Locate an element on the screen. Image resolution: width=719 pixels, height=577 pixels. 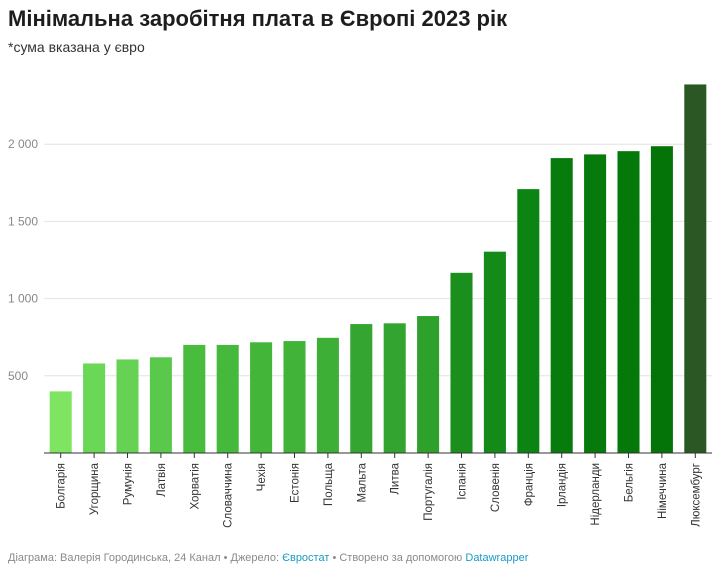
category-label: Литва is located at coordinates (396, 478).